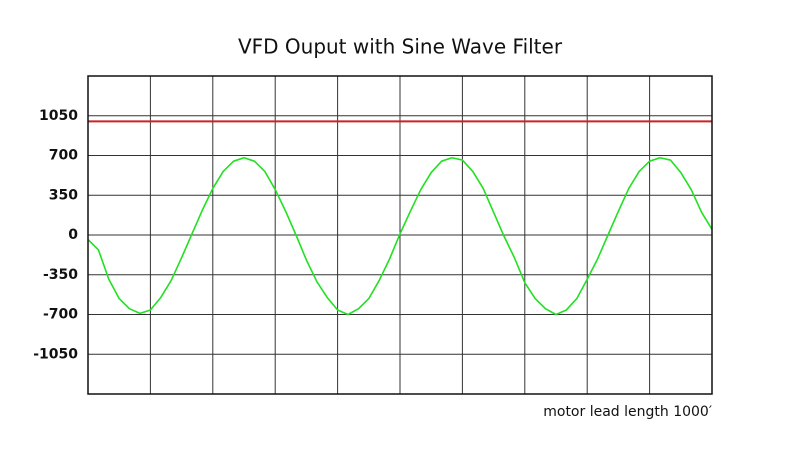 The width and height of the screenshot is (800, 460). Describe the element at coordinates (627, 412) in the screenshot. I see `annotation: motor lead length 1000′` at that location.